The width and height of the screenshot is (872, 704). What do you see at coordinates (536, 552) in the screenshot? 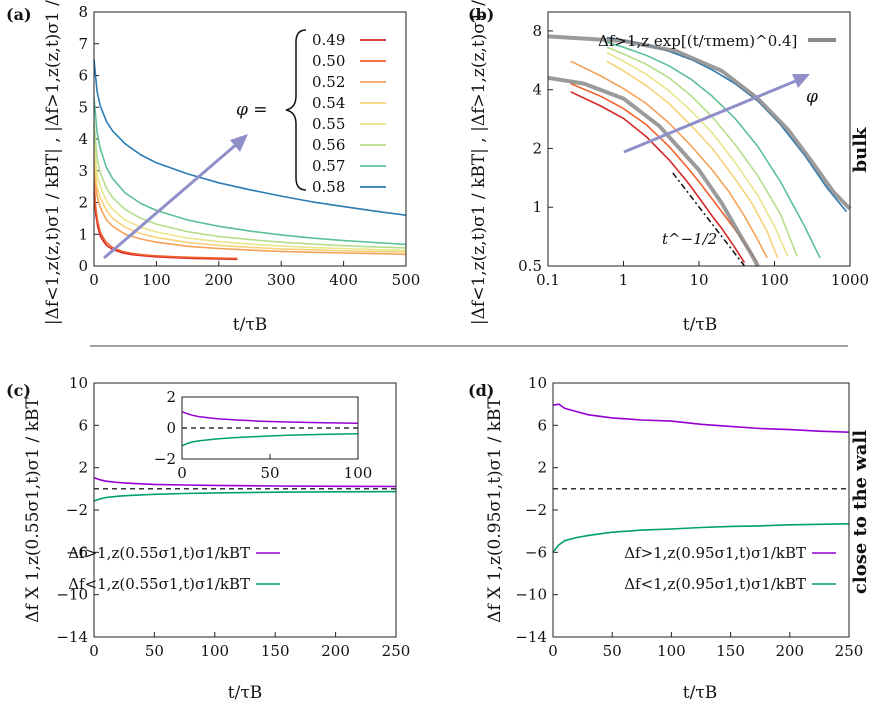
I see `panel-d-ytick-label: −6` at bounding box center [536, 552].